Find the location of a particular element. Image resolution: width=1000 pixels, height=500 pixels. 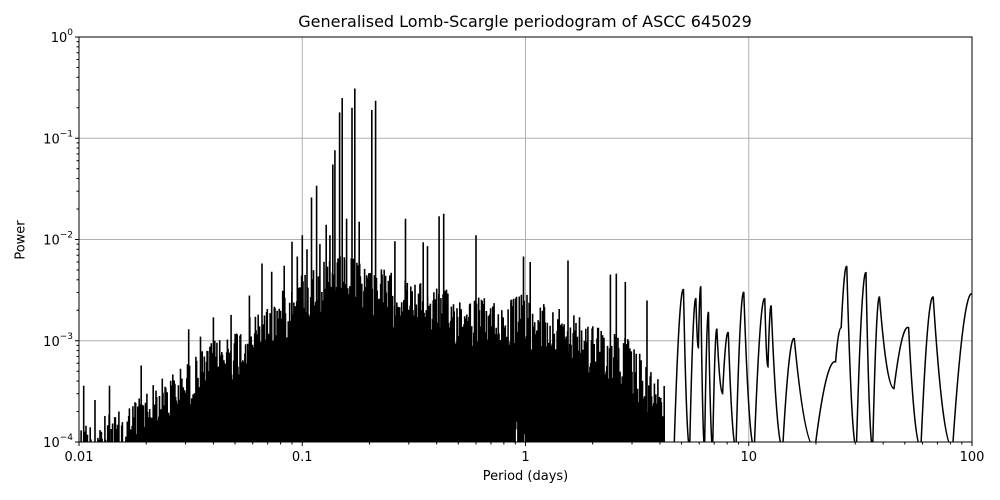

x-tick-labels: 0.01 0.1 1 10 100 is located at coordinates (525, 457).